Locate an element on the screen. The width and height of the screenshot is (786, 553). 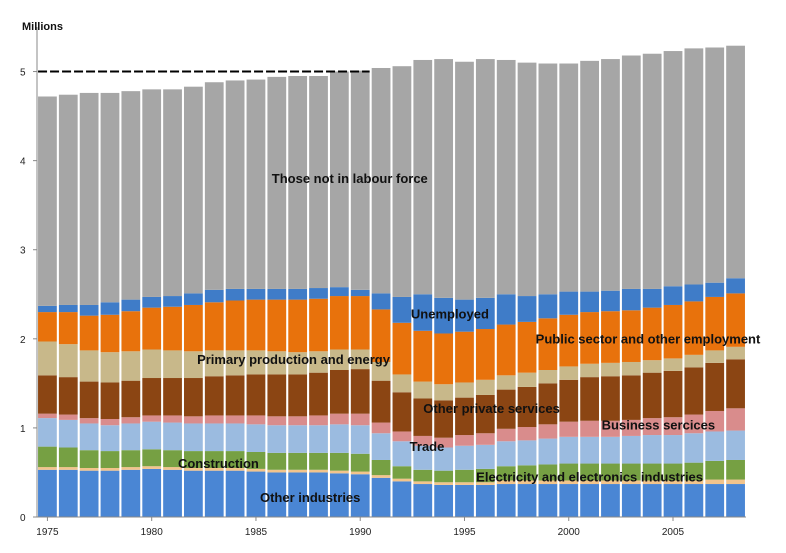
bar-segment-other-private-services-1976 is located at coordinates (68, 396).